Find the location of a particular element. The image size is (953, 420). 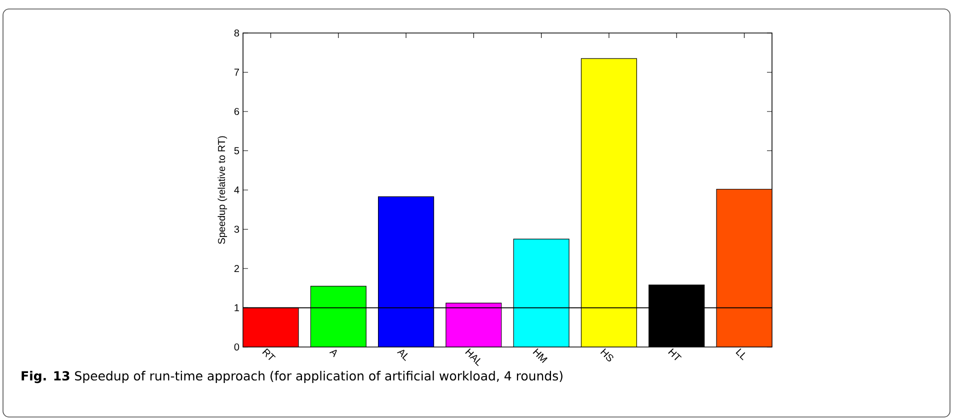

y-tick-label: 4 is located at coordinates (237, 190).